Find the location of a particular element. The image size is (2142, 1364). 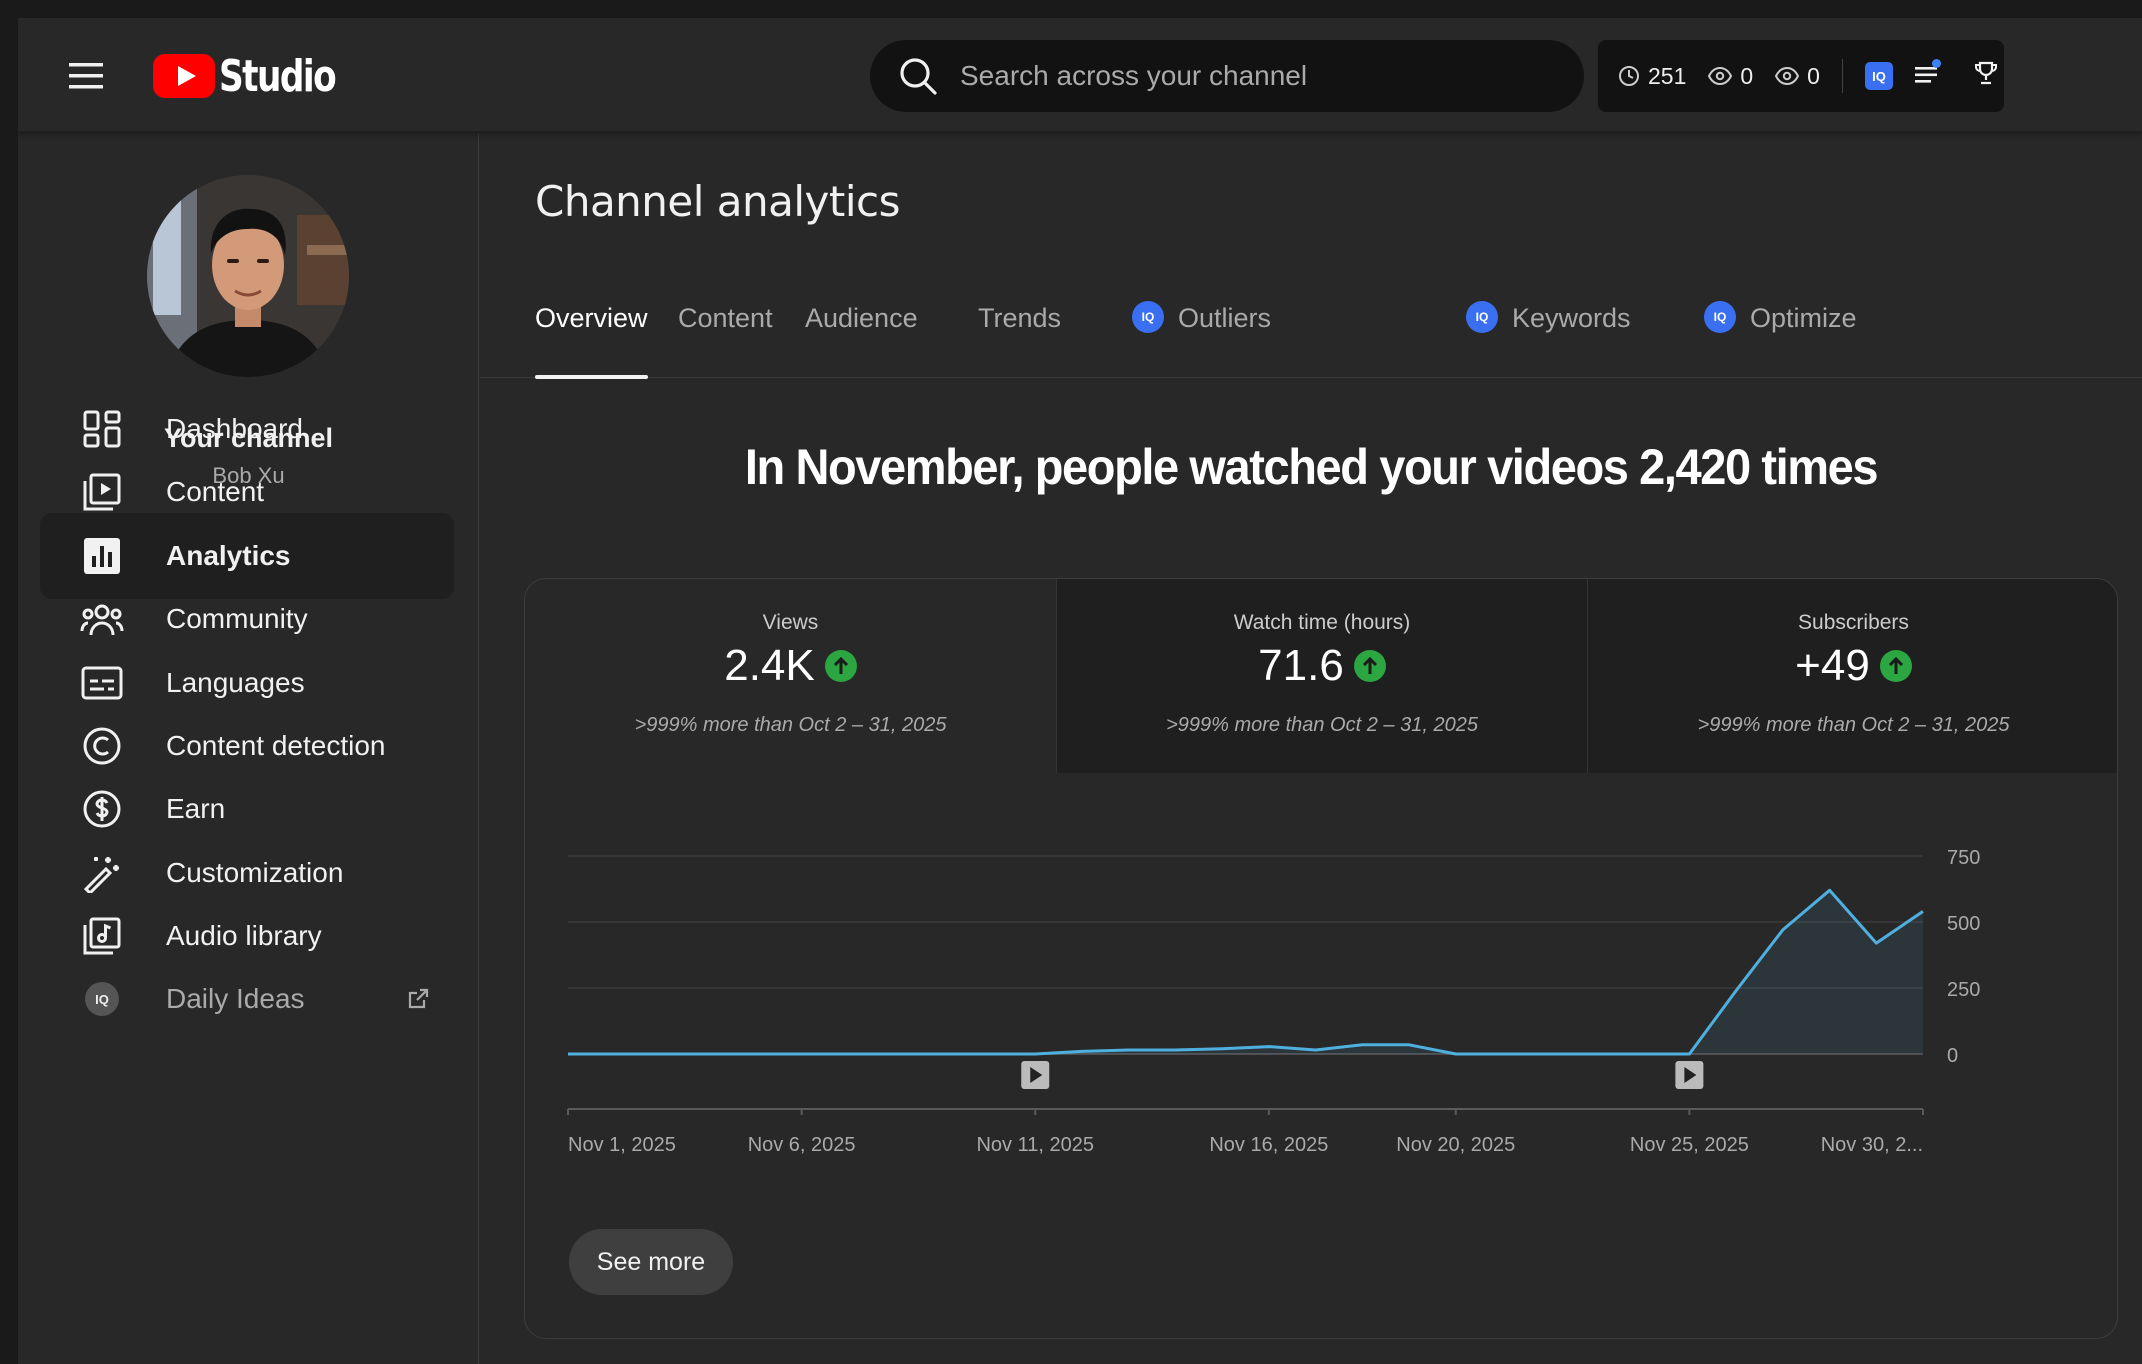

sidebar-item-community: Community is located at coordinates (247, 619).